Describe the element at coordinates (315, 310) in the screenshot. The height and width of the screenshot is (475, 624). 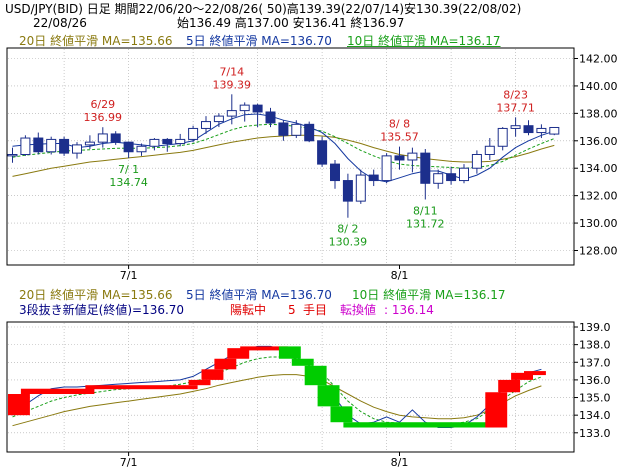
I see `brick-count-unit: 手目` at that location.